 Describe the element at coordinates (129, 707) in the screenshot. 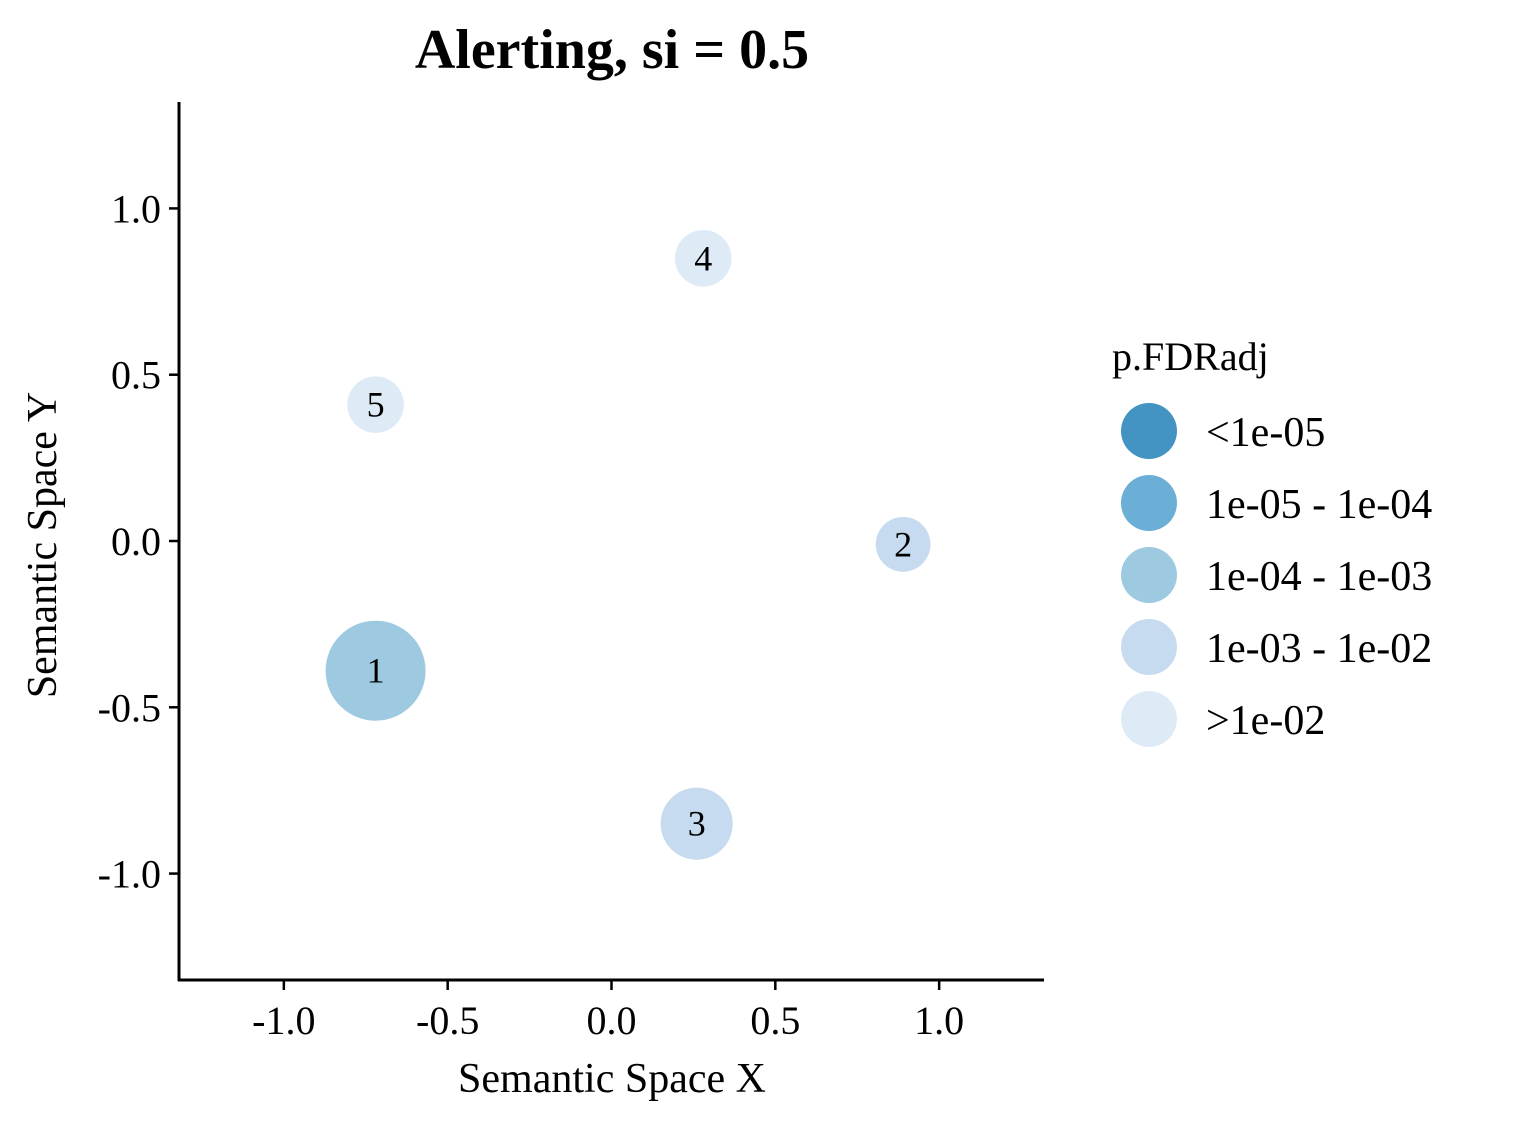

I see `y-tick-label: -0.5` at that location.